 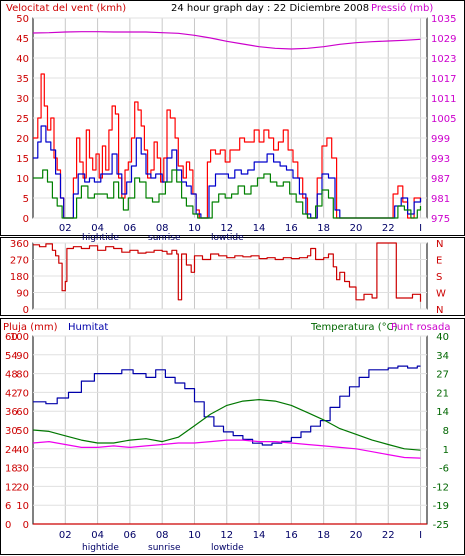 What do you see at coordinates (441, 525) in the screenshot?
I see `temperature-y-tick-label: -25` at bounding box center [441, 525].